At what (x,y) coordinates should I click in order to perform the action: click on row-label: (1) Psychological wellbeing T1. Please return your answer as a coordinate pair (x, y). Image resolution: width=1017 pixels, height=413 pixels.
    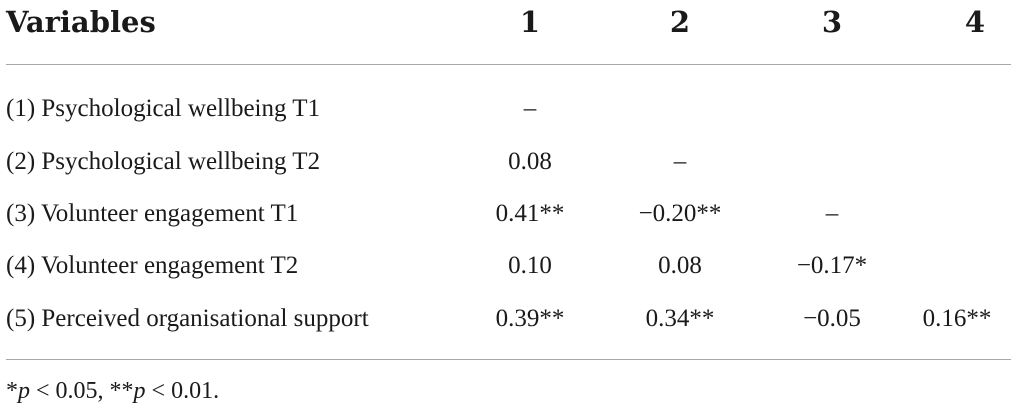
    Looking at the image, I should click on (163, 108).